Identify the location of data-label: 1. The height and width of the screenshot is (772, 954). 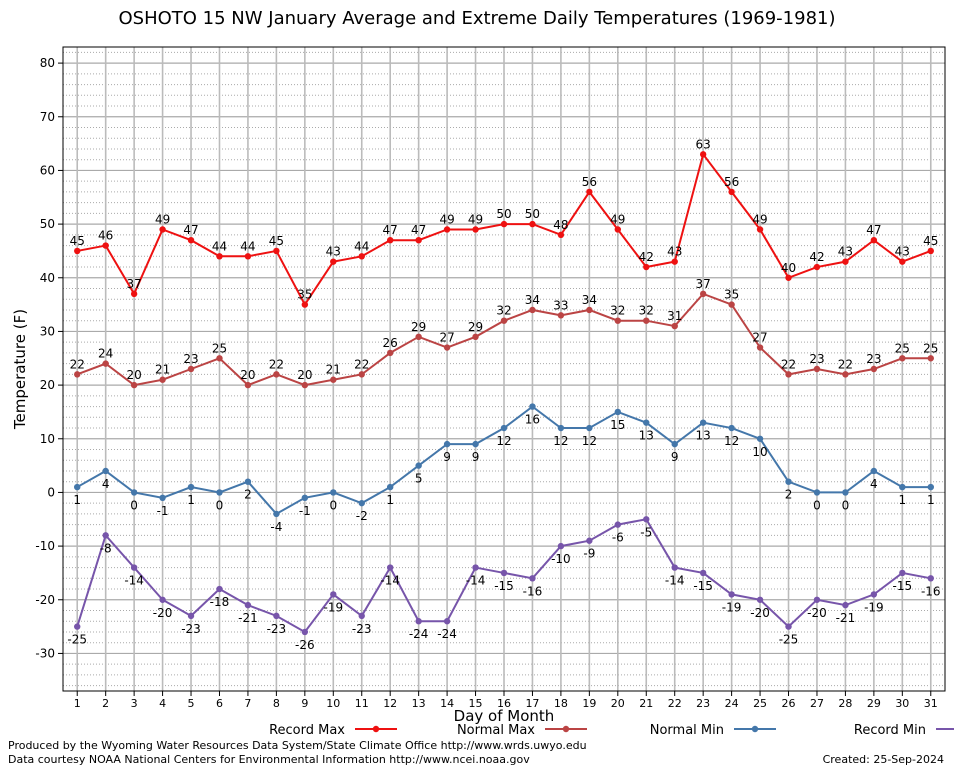
(903, 500).